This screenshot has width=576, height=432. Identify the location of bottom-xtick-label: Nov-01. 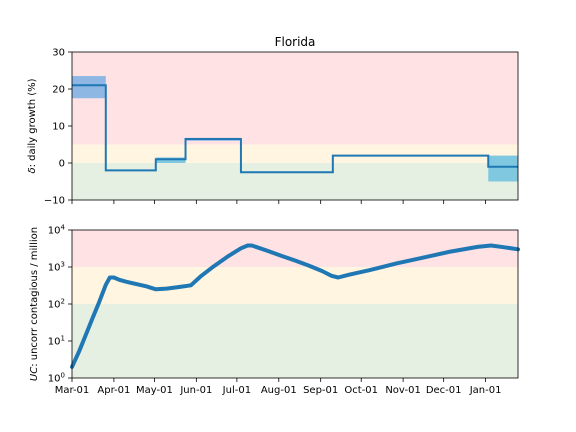
(403, 390).